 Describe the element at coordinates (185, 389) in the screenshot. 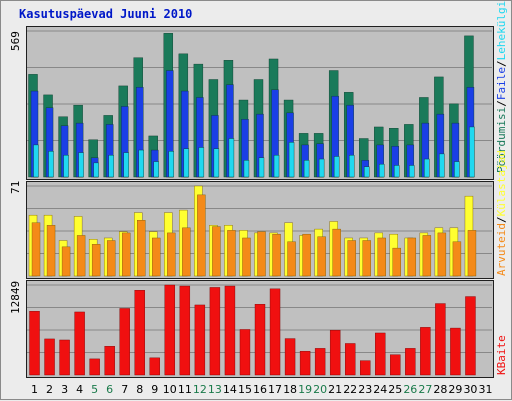

I see `x-tick-label: 11` at that location.